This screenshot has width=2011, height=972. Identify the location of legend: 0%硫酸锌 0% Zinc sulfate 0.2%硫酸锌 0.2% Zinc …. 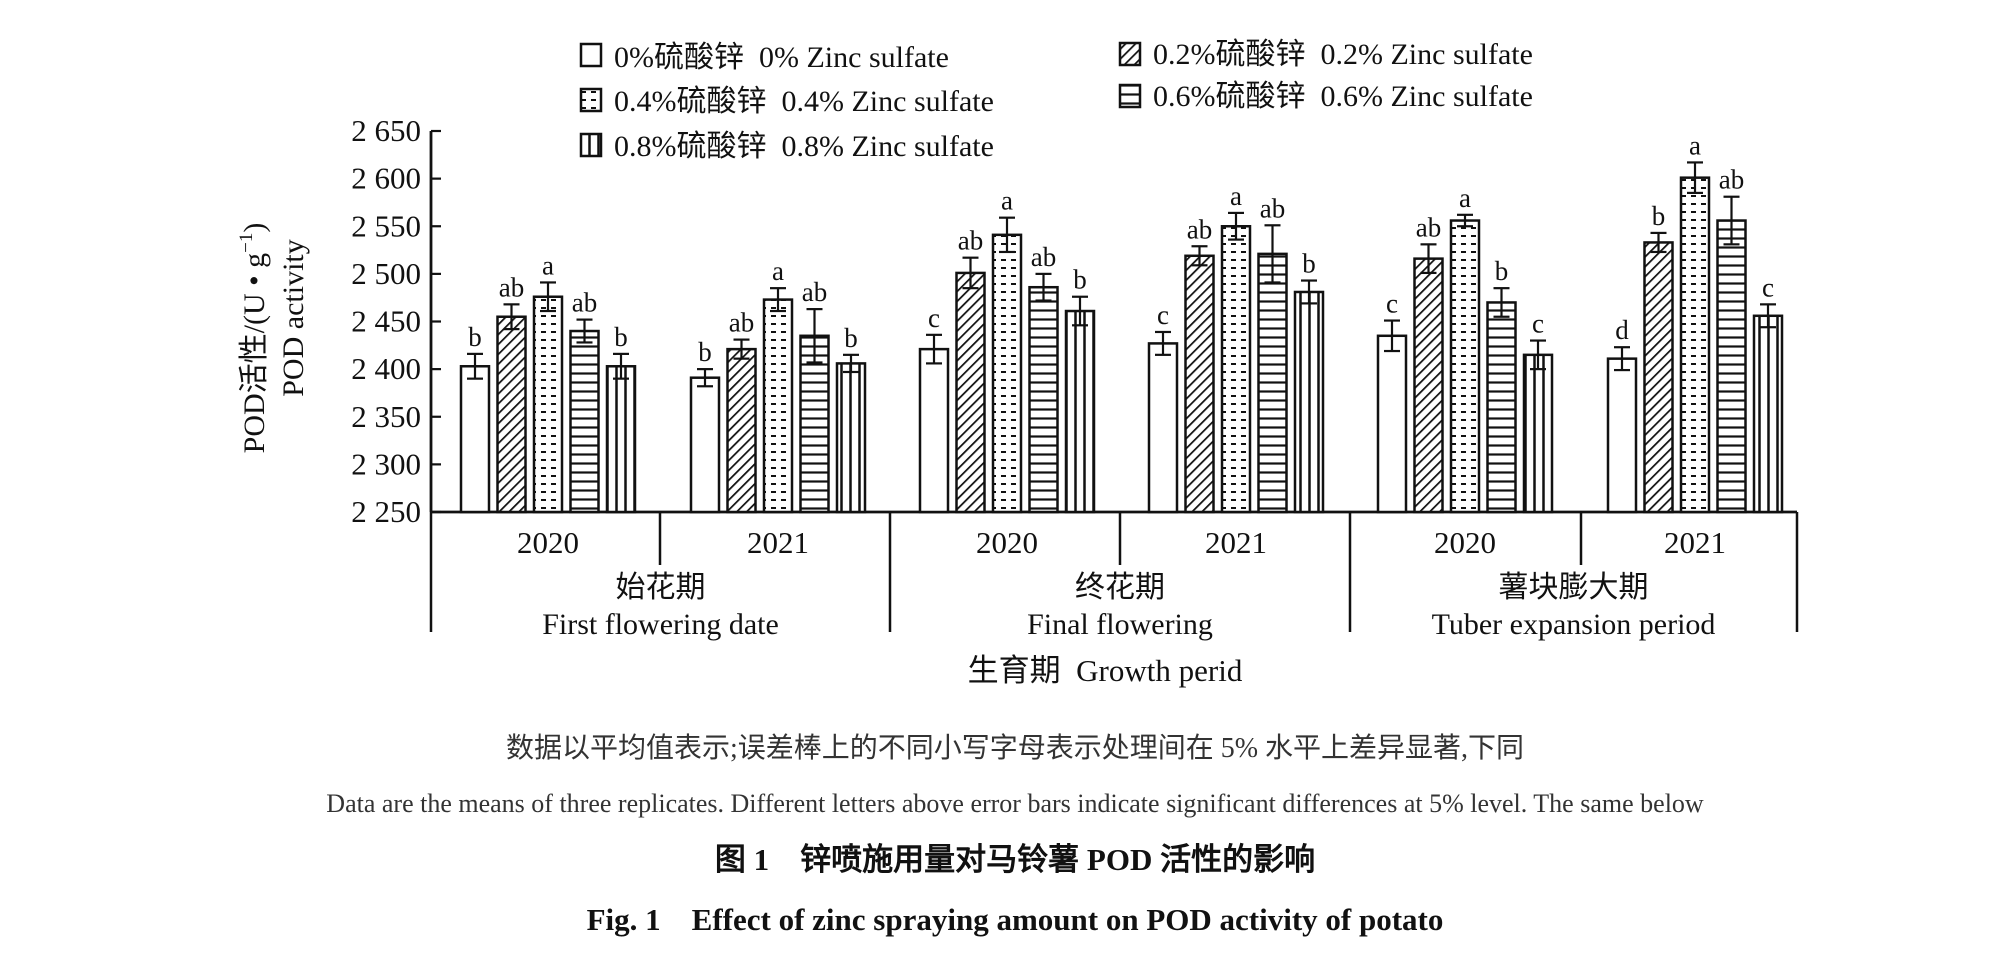
(1056, 100).